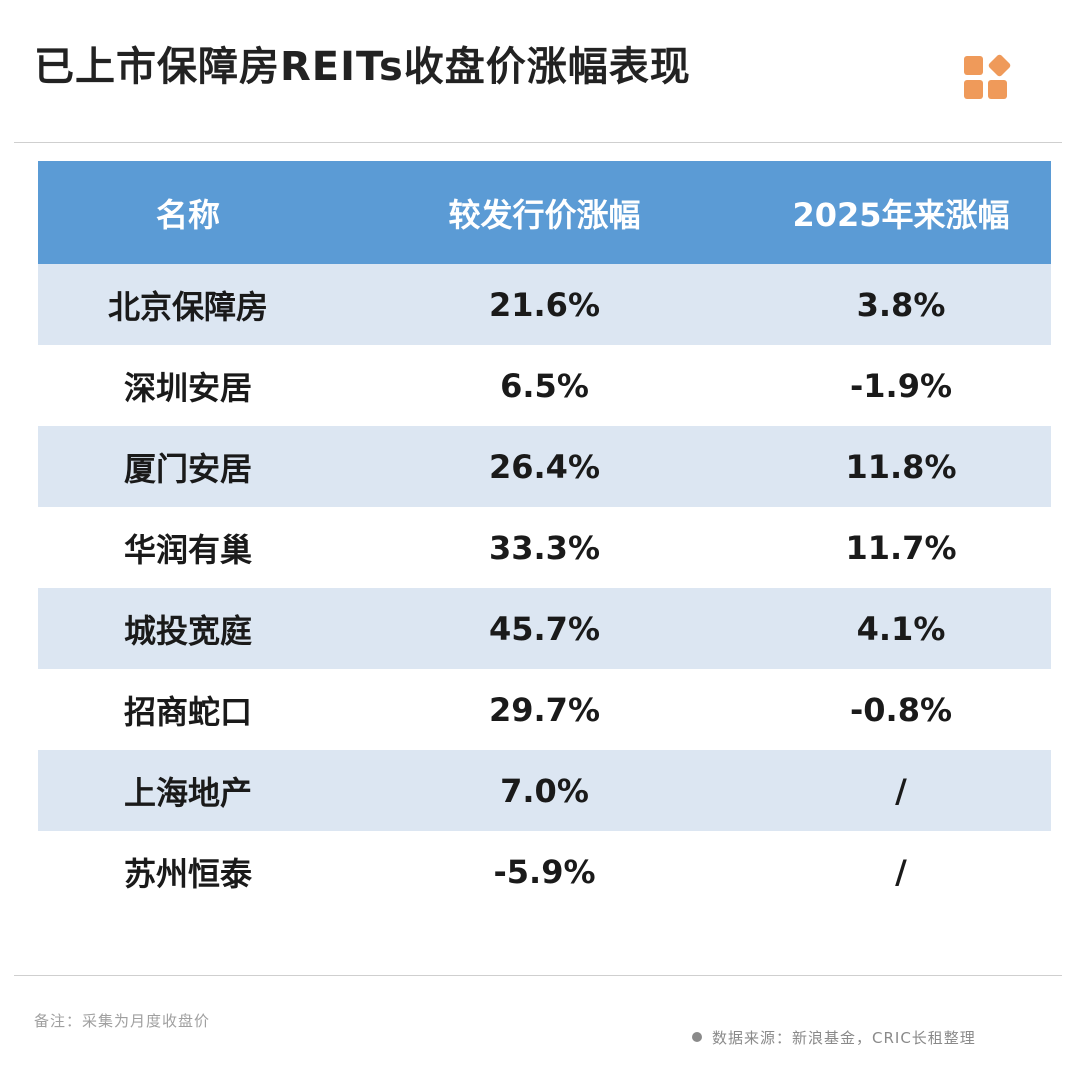  I want to click on cell-ytd-2025: -1.9%, so click(901, 385).